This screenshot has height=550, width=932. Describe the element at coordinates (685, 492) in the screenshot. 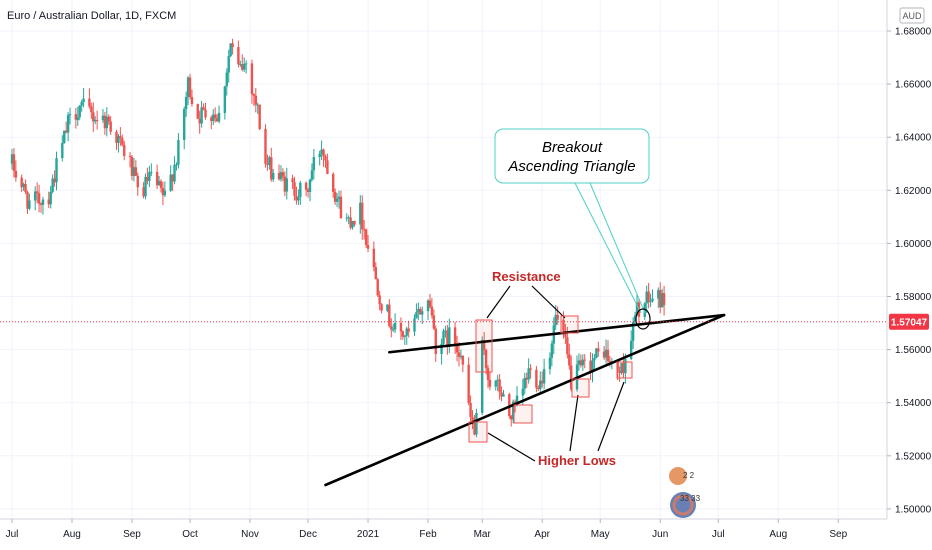

I see `watermark-logo: 2 2 33 33` at that location.